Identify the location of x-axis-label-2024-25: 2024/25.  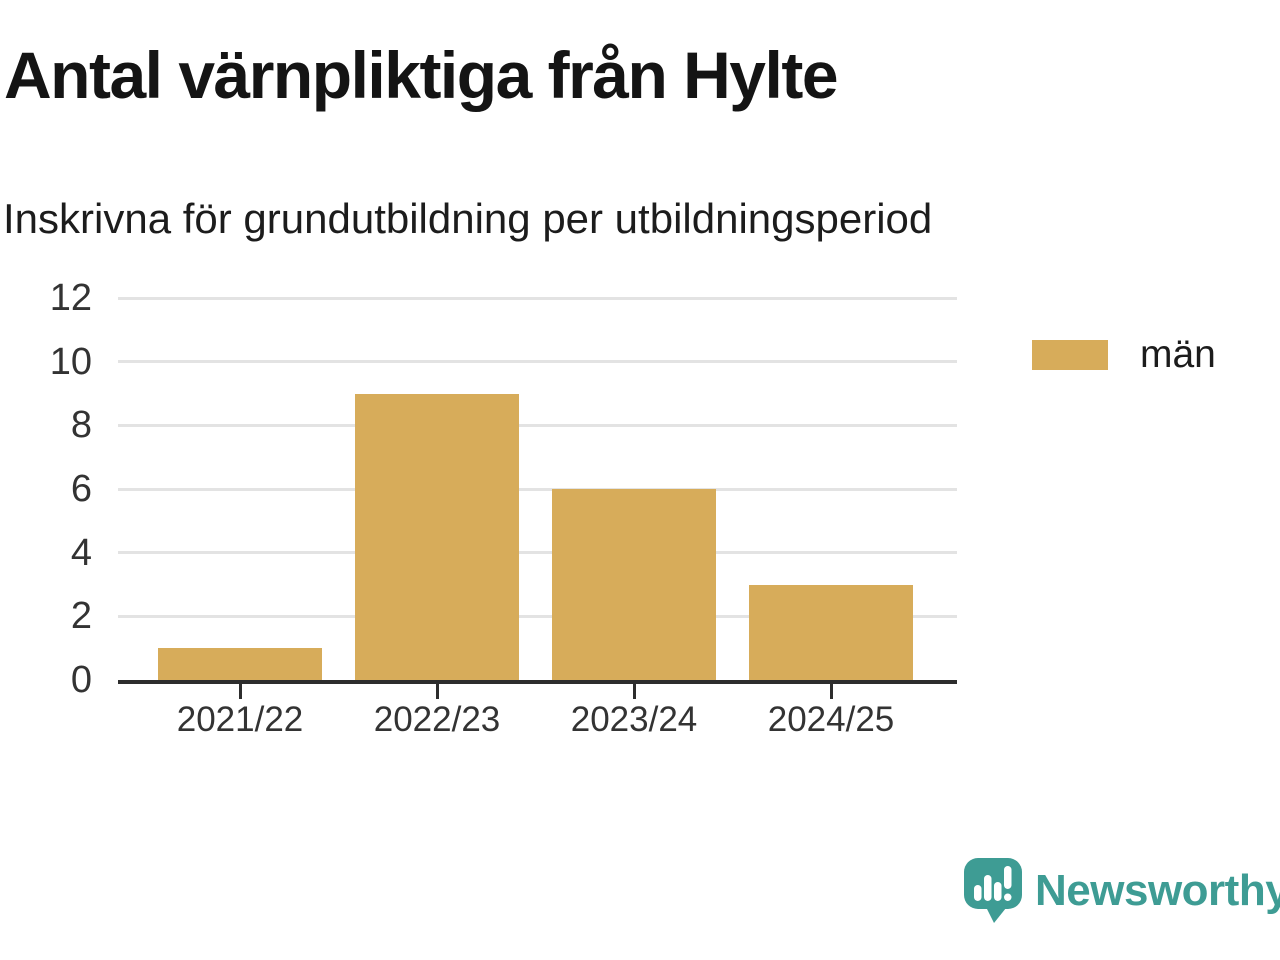
(831, 719).